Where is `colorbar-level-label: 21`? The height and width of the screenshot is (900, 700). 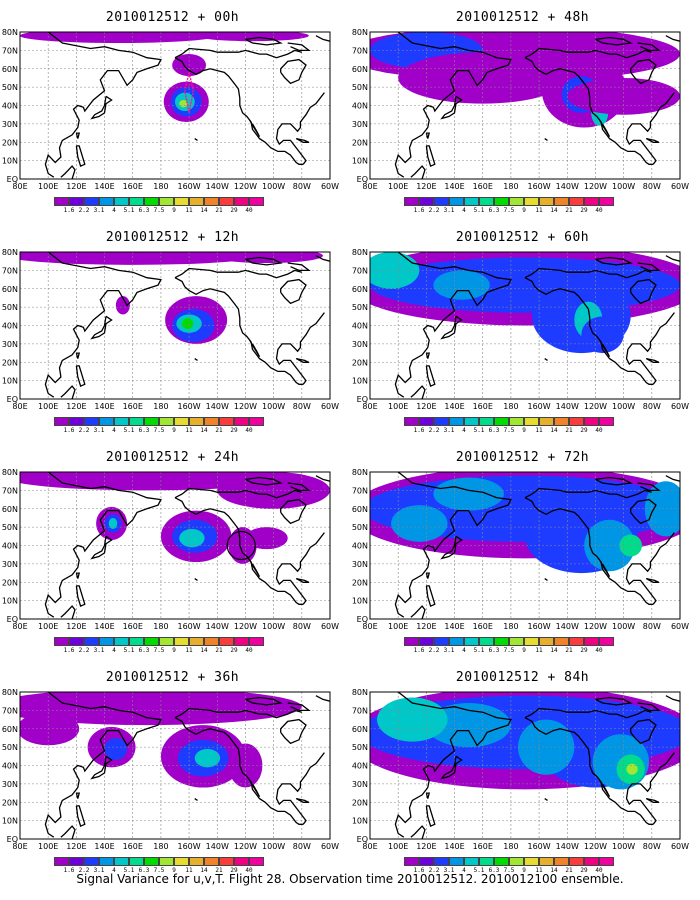
colorbar-level-label: 21 is located at coordinates (569, 210).